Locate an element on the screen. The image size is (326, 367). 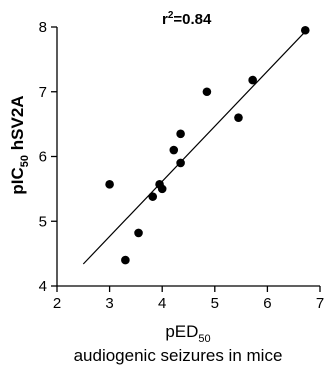
y-tick-label: 4 is located at coordinates (43, 286).